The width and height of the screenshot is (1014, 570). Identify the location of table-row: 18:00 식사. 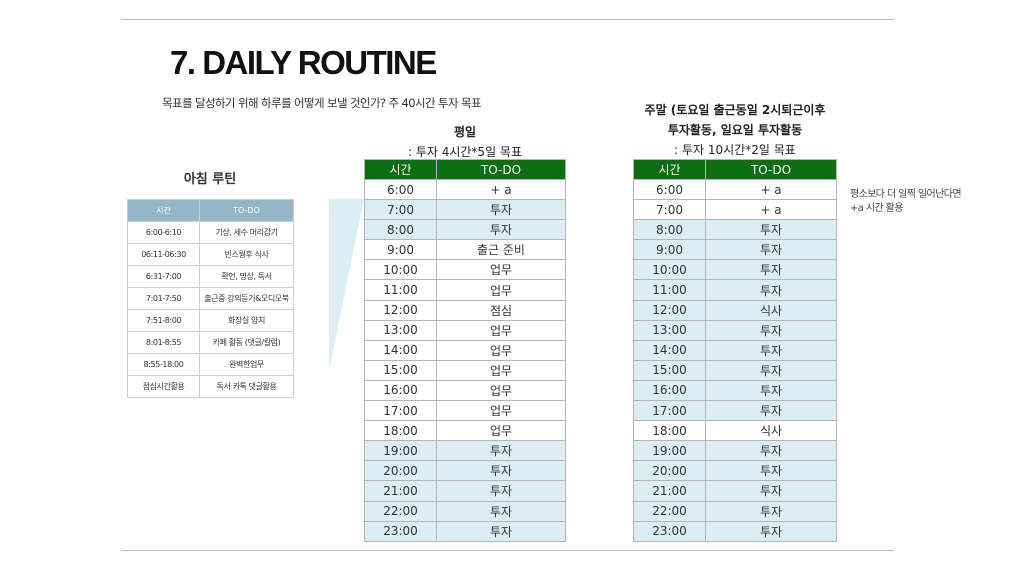
(735, 431).